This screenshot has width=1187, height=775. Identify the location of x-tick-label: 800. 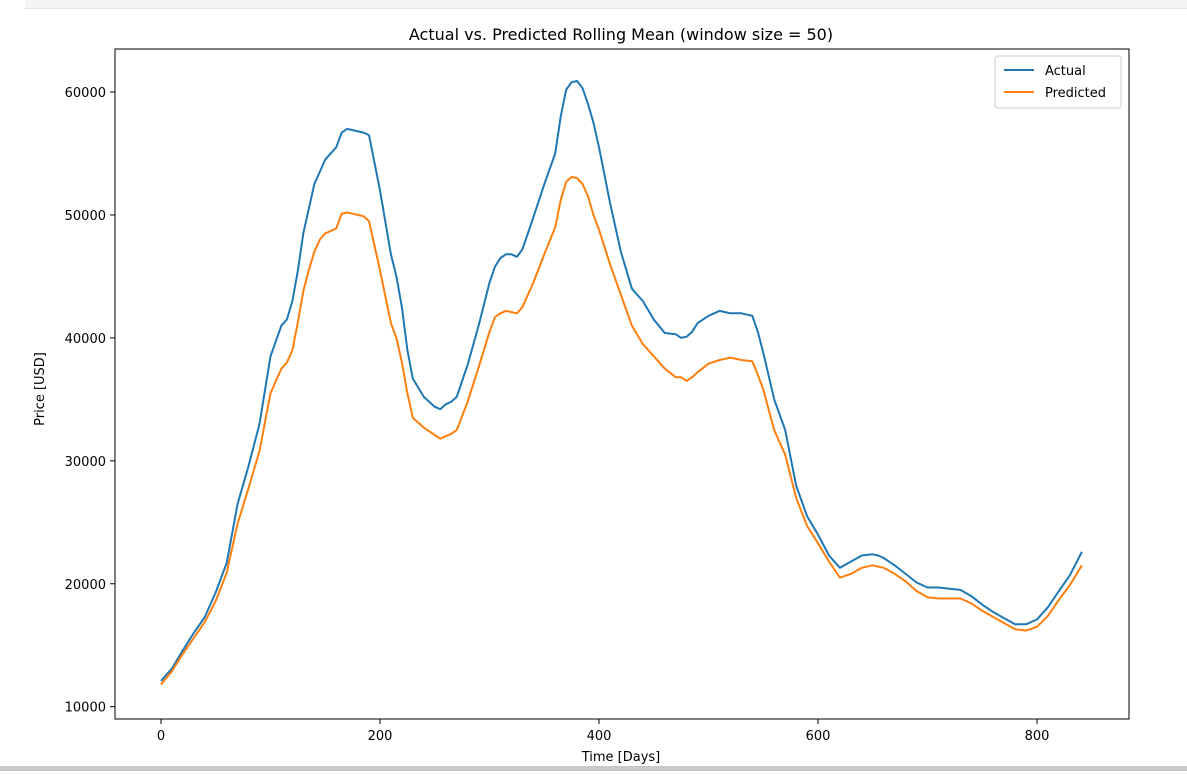
(1037, 736).